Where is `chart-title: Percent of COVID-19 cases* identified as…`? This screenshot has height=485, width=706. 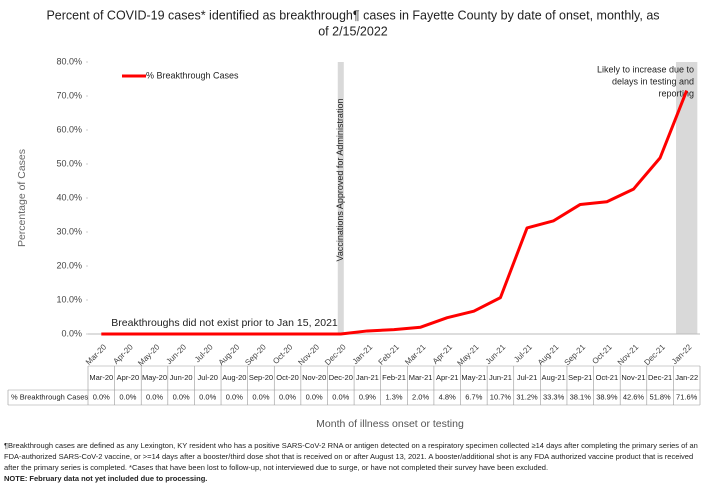
chart-title: Percent of COVID-19 cases* identified as… is located at coordinates (352, 15).